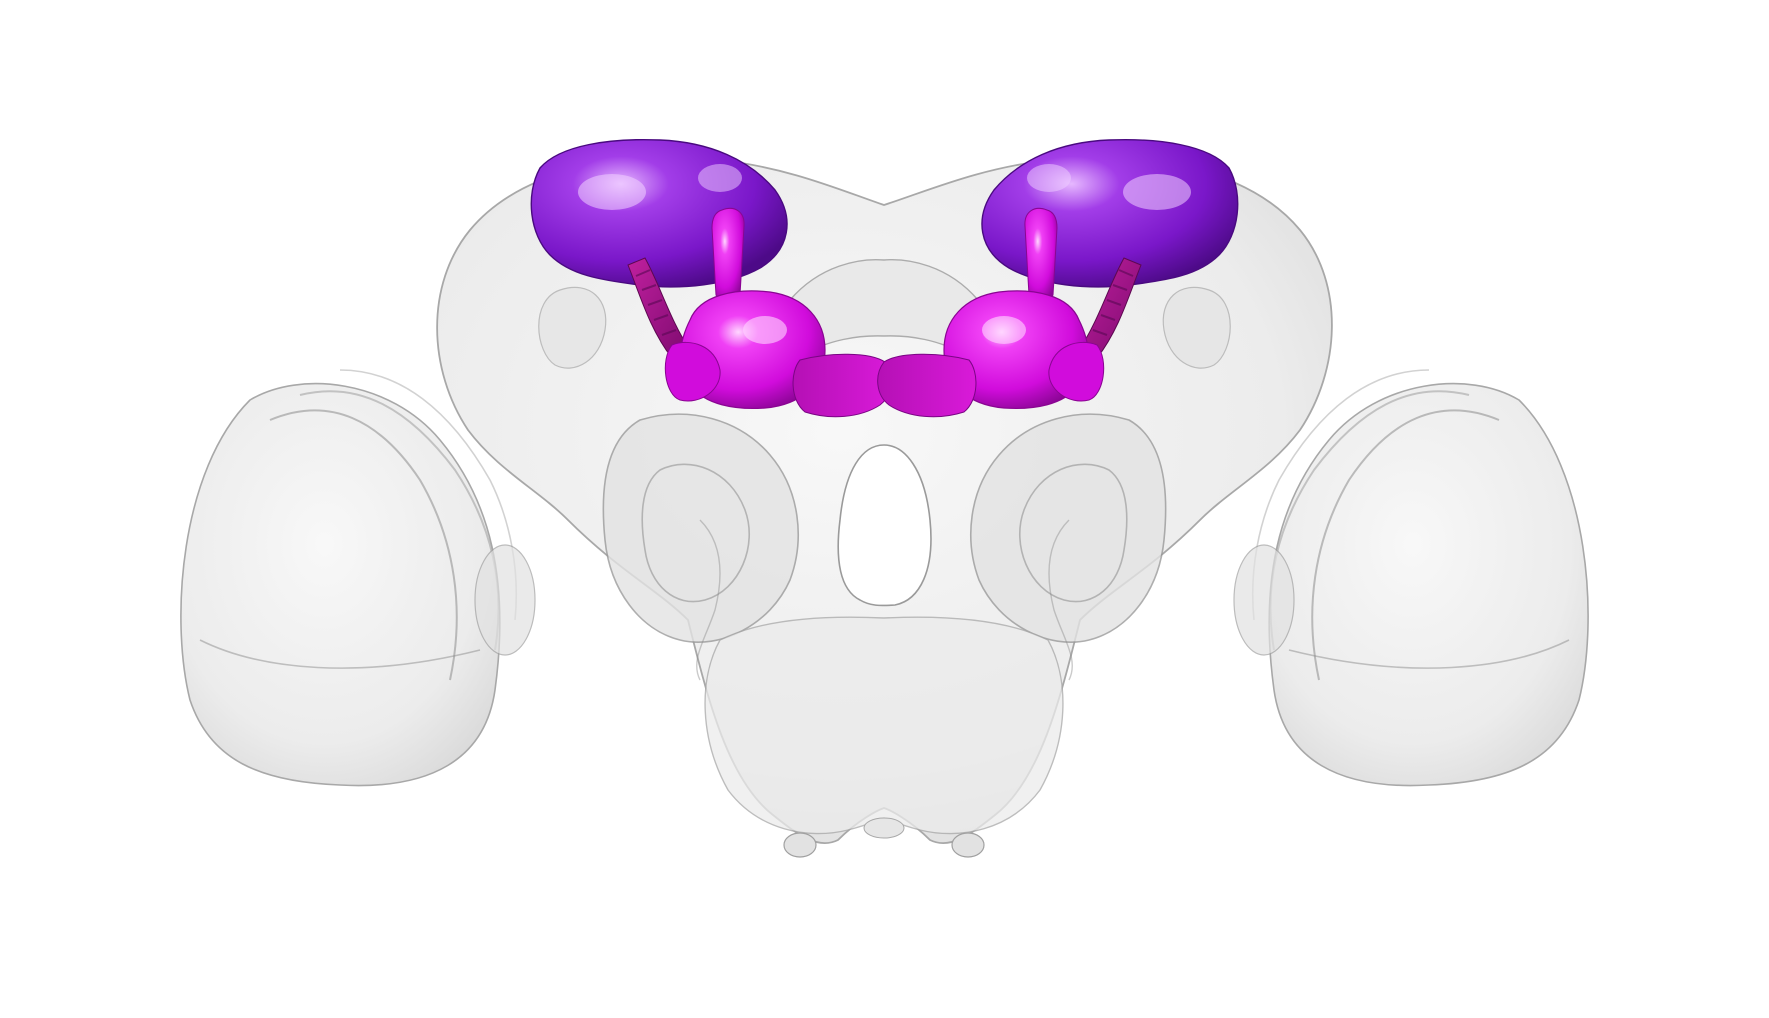  I want to click on left-calyx, so click(659, 213).